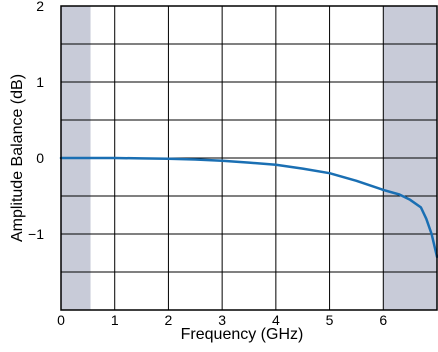 Image resolution: width=438 pixels, height=352 pixels. What do you see at coordinates (115, 320) in the screenshot?
I see `x-tick-label-1: 1` at bounding box center [115, 320].